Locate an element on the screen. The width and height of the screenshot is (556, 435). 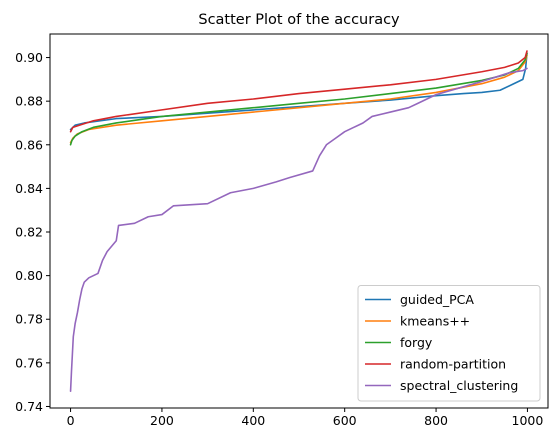
chart-title: Scatter Plot of the accuracy is located at coordinates (299, 20).